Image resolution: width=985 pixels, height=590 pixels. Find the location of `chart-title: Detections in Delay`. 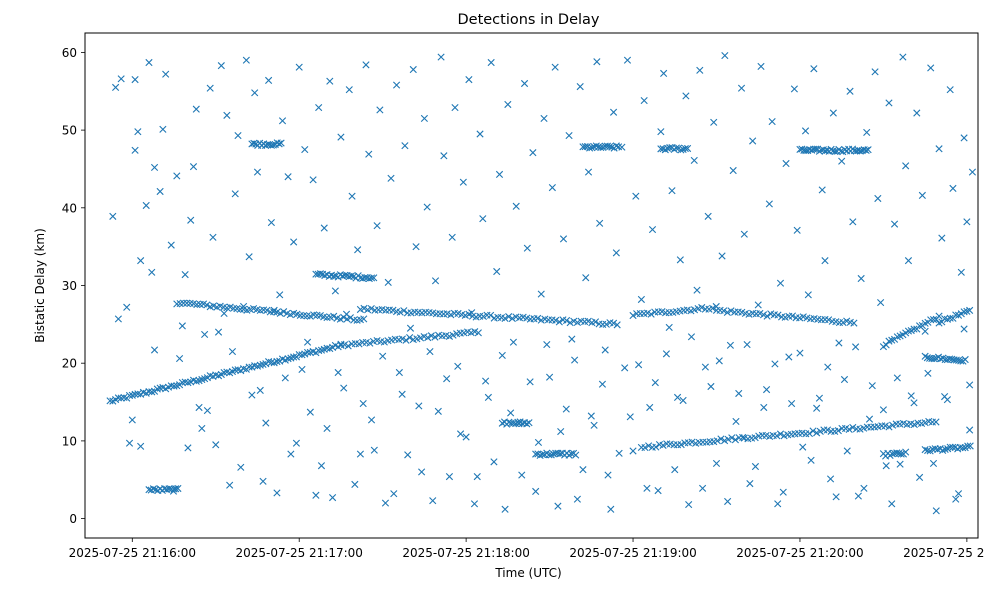

chart-title: Detections in Delay is located at coordinates (528, 20).